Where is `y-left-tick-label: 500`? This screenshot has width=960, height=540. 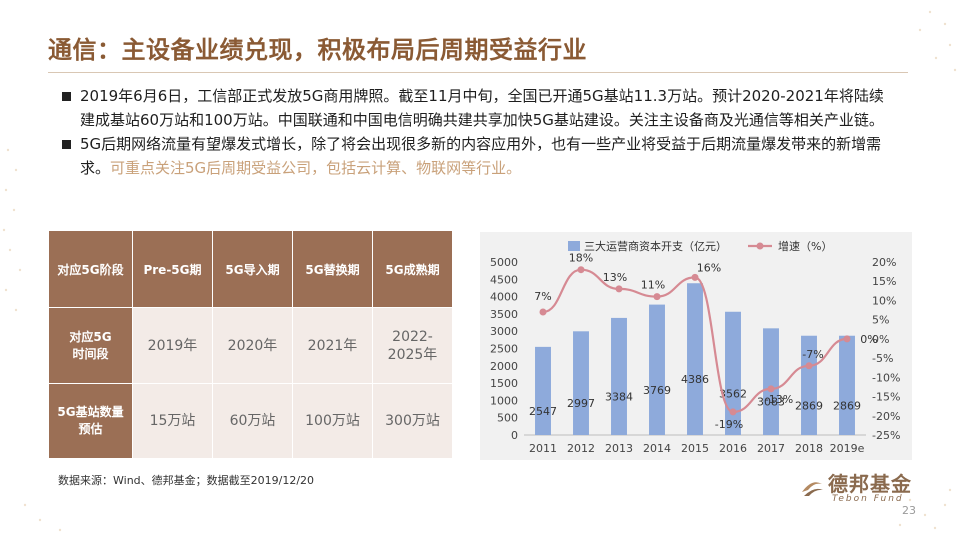
y-left-tick-label: 500 is located at coordinates (507, 418).